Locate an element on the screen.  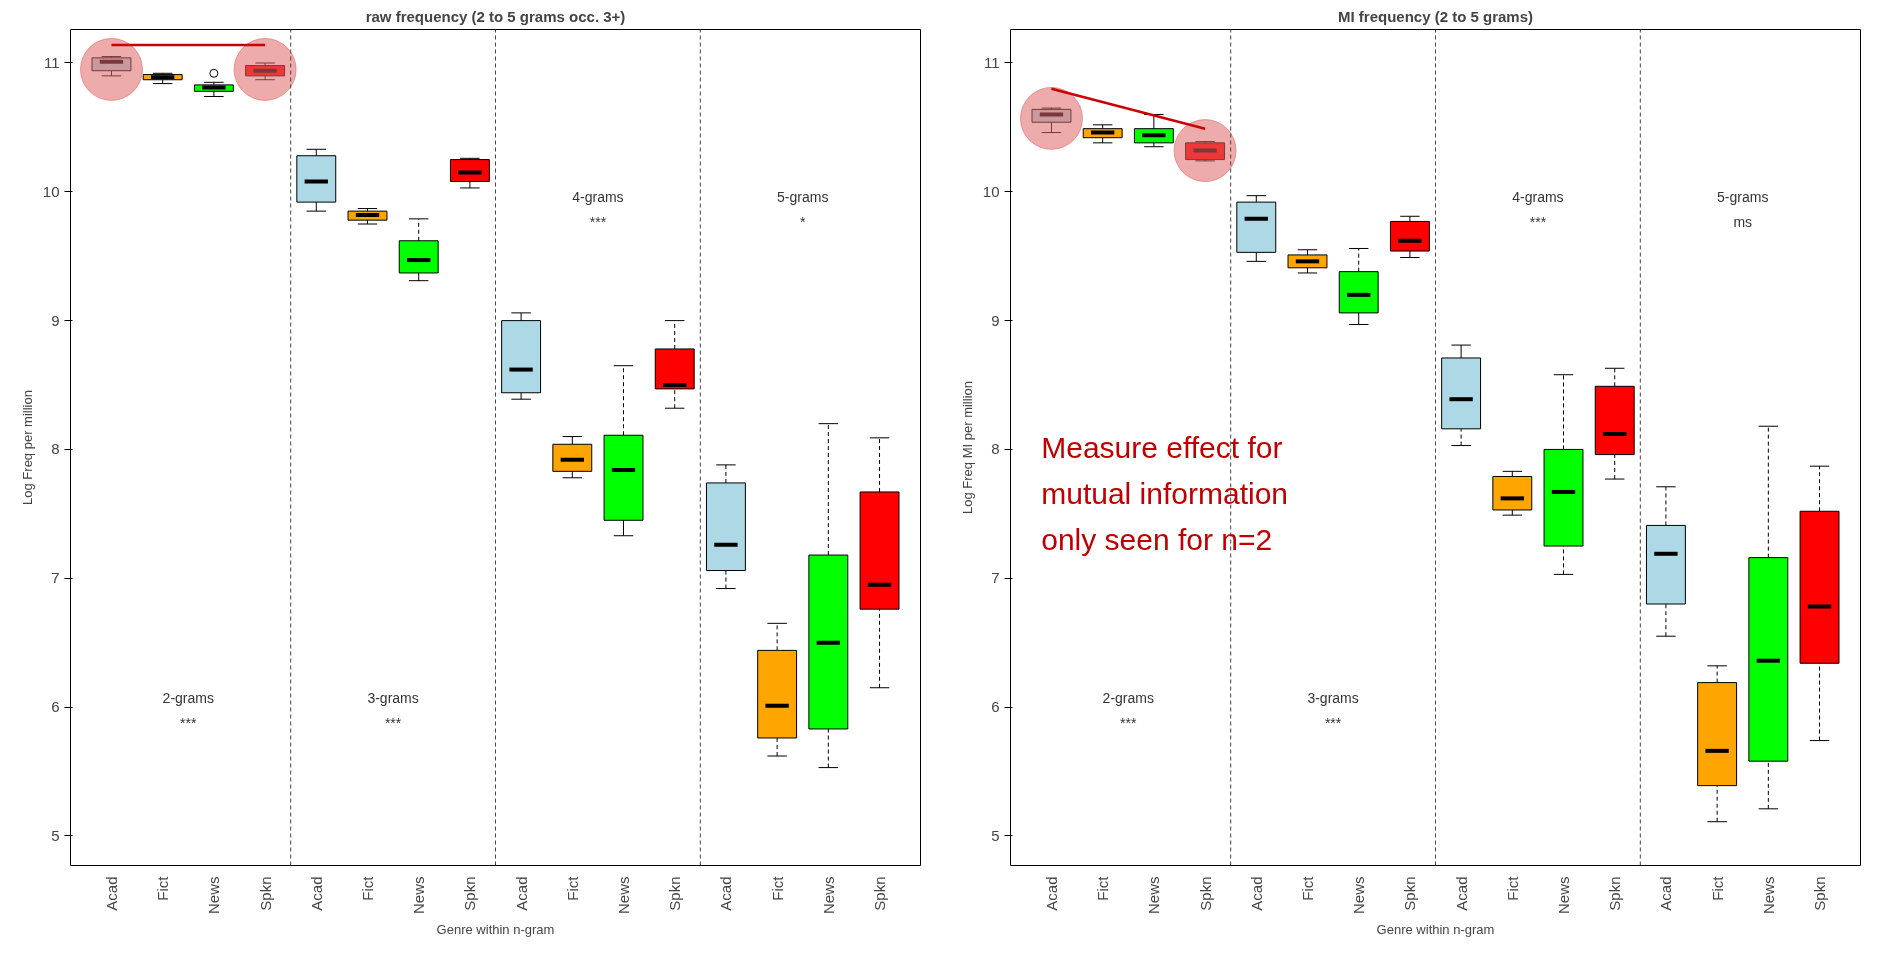
y-axis-title: Log Freq per million is located at coordinates (27, 447).